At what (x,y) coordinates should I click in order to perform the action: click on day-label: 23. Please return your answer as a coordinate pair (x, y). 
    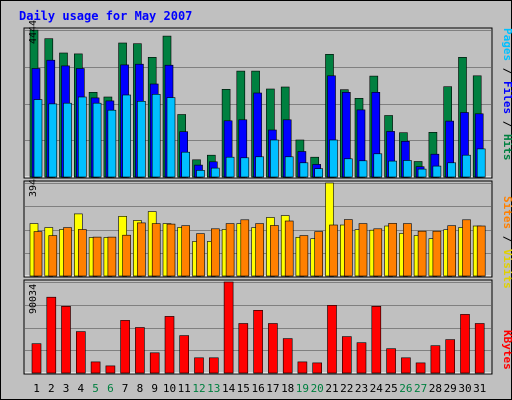
    Looking at the image, I should click on (361, 388).